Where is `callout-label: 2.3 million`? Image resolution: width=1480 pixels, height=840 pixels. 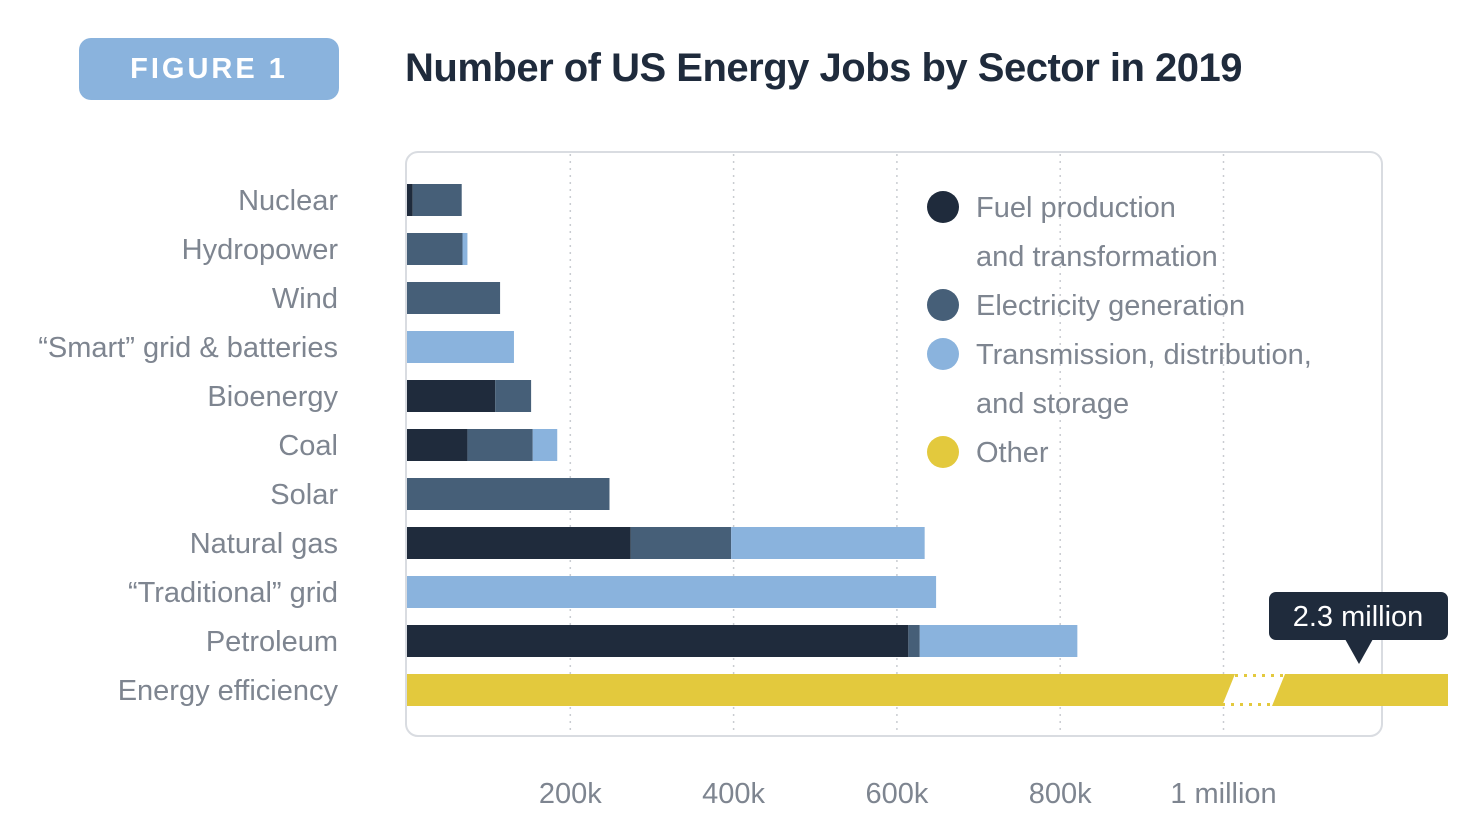 callout-label: 2.3 million is located at coordinates (1358, 617).